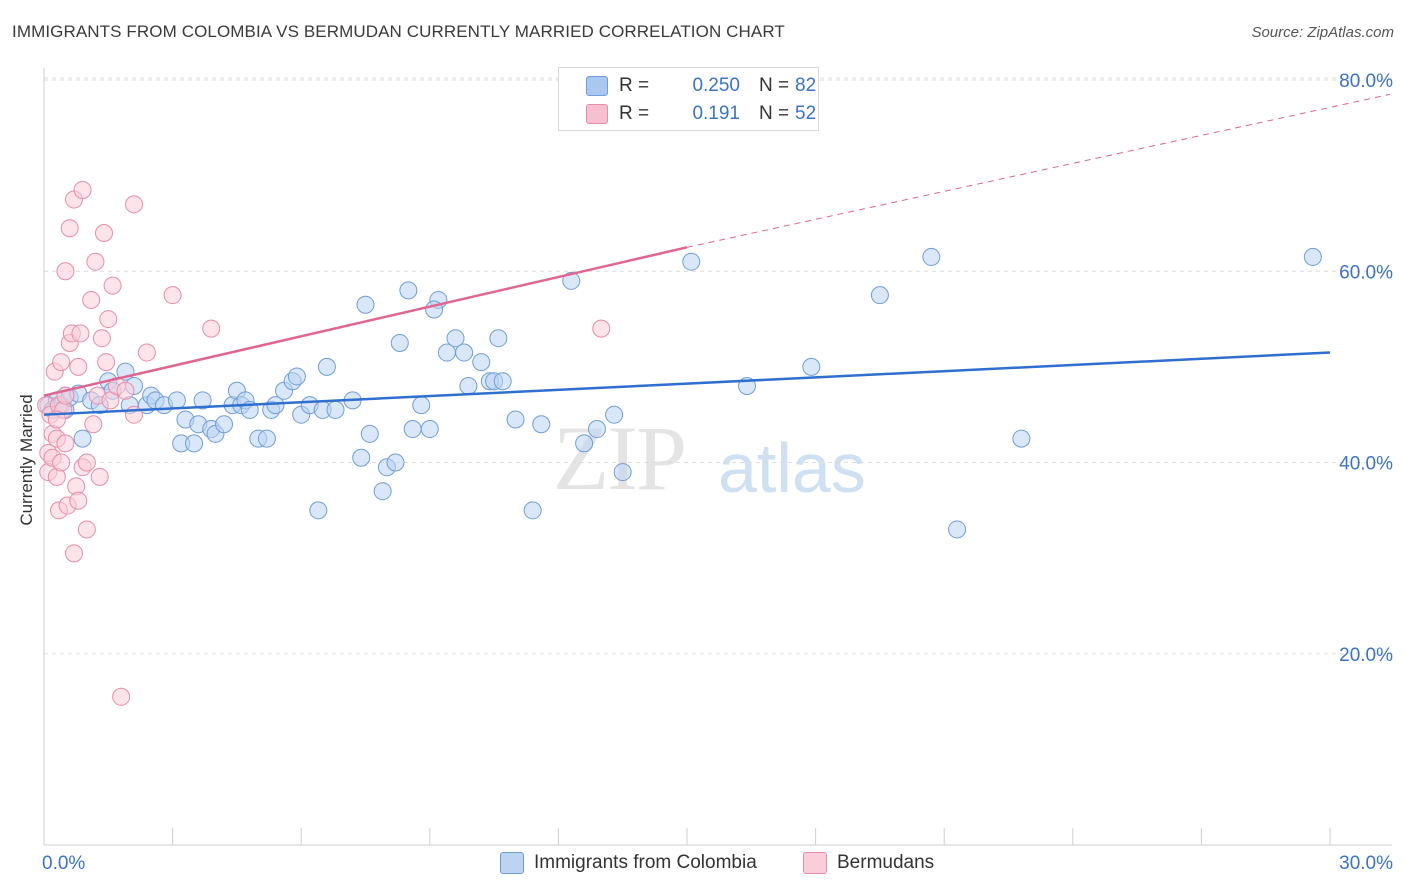 The width and height of the screenshot is (1406, 892). I want to click on legend-item-colombia: Immigrants from Colombia, so click(628, 863).